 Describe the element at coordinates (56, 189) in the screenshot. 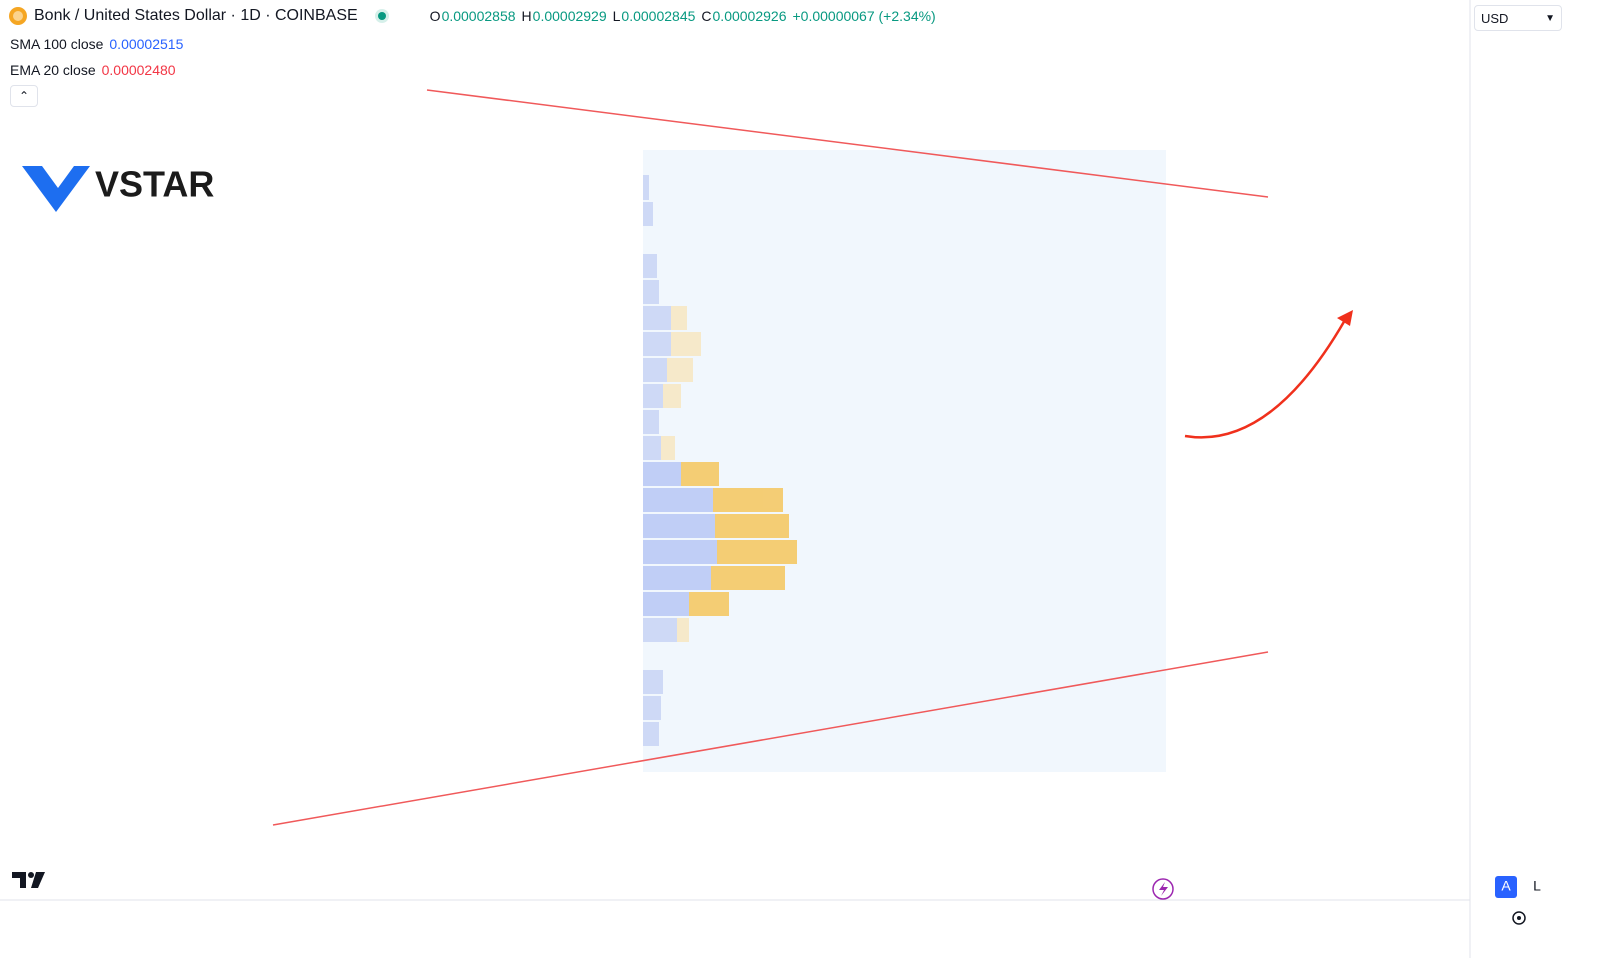

I see `logo-mark` at that location.